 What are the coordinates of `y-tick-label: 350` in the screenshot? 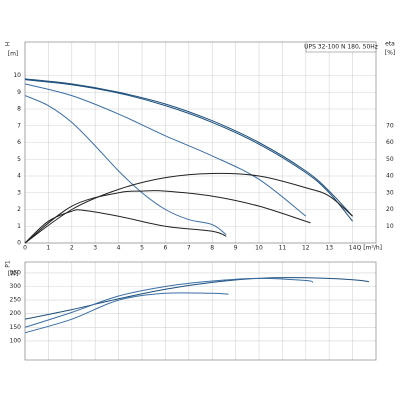 It's located at (16, 272).